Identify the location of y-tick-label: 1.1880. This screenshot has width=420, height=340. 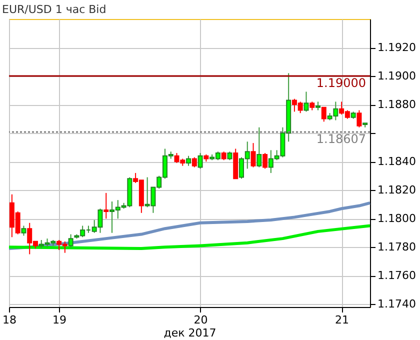
(397, 105).